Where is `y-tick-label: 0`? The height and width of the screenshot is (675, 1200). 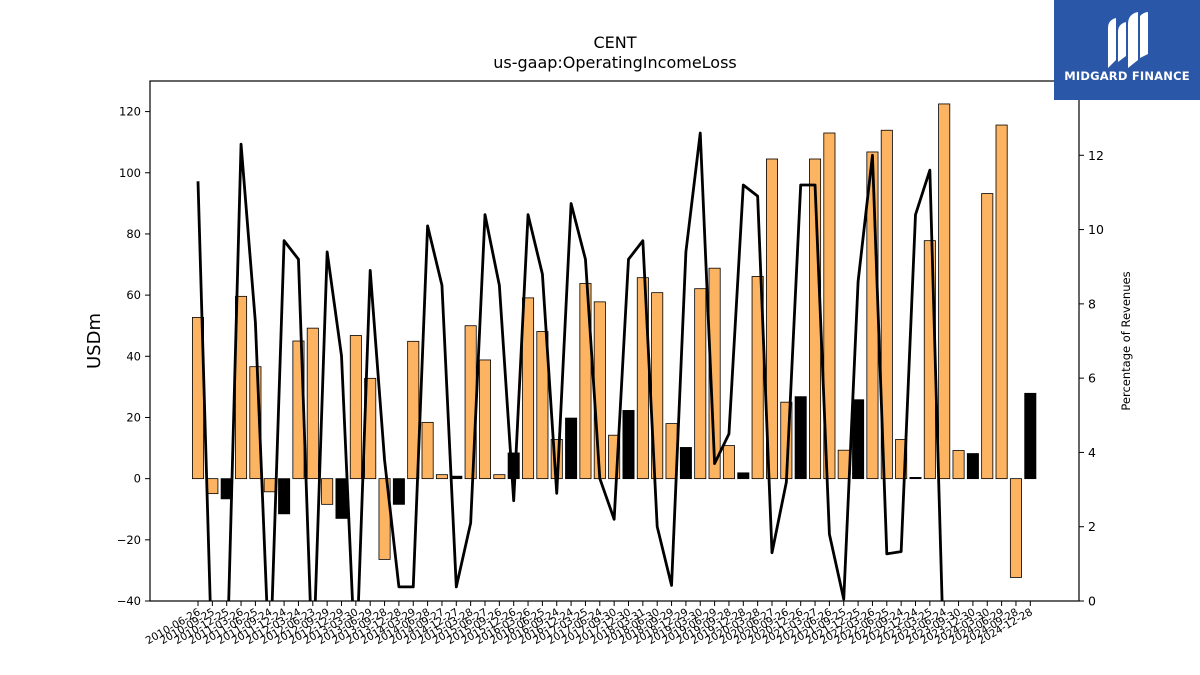
y-tick-label: 0 is located at coordinates (137, 479).